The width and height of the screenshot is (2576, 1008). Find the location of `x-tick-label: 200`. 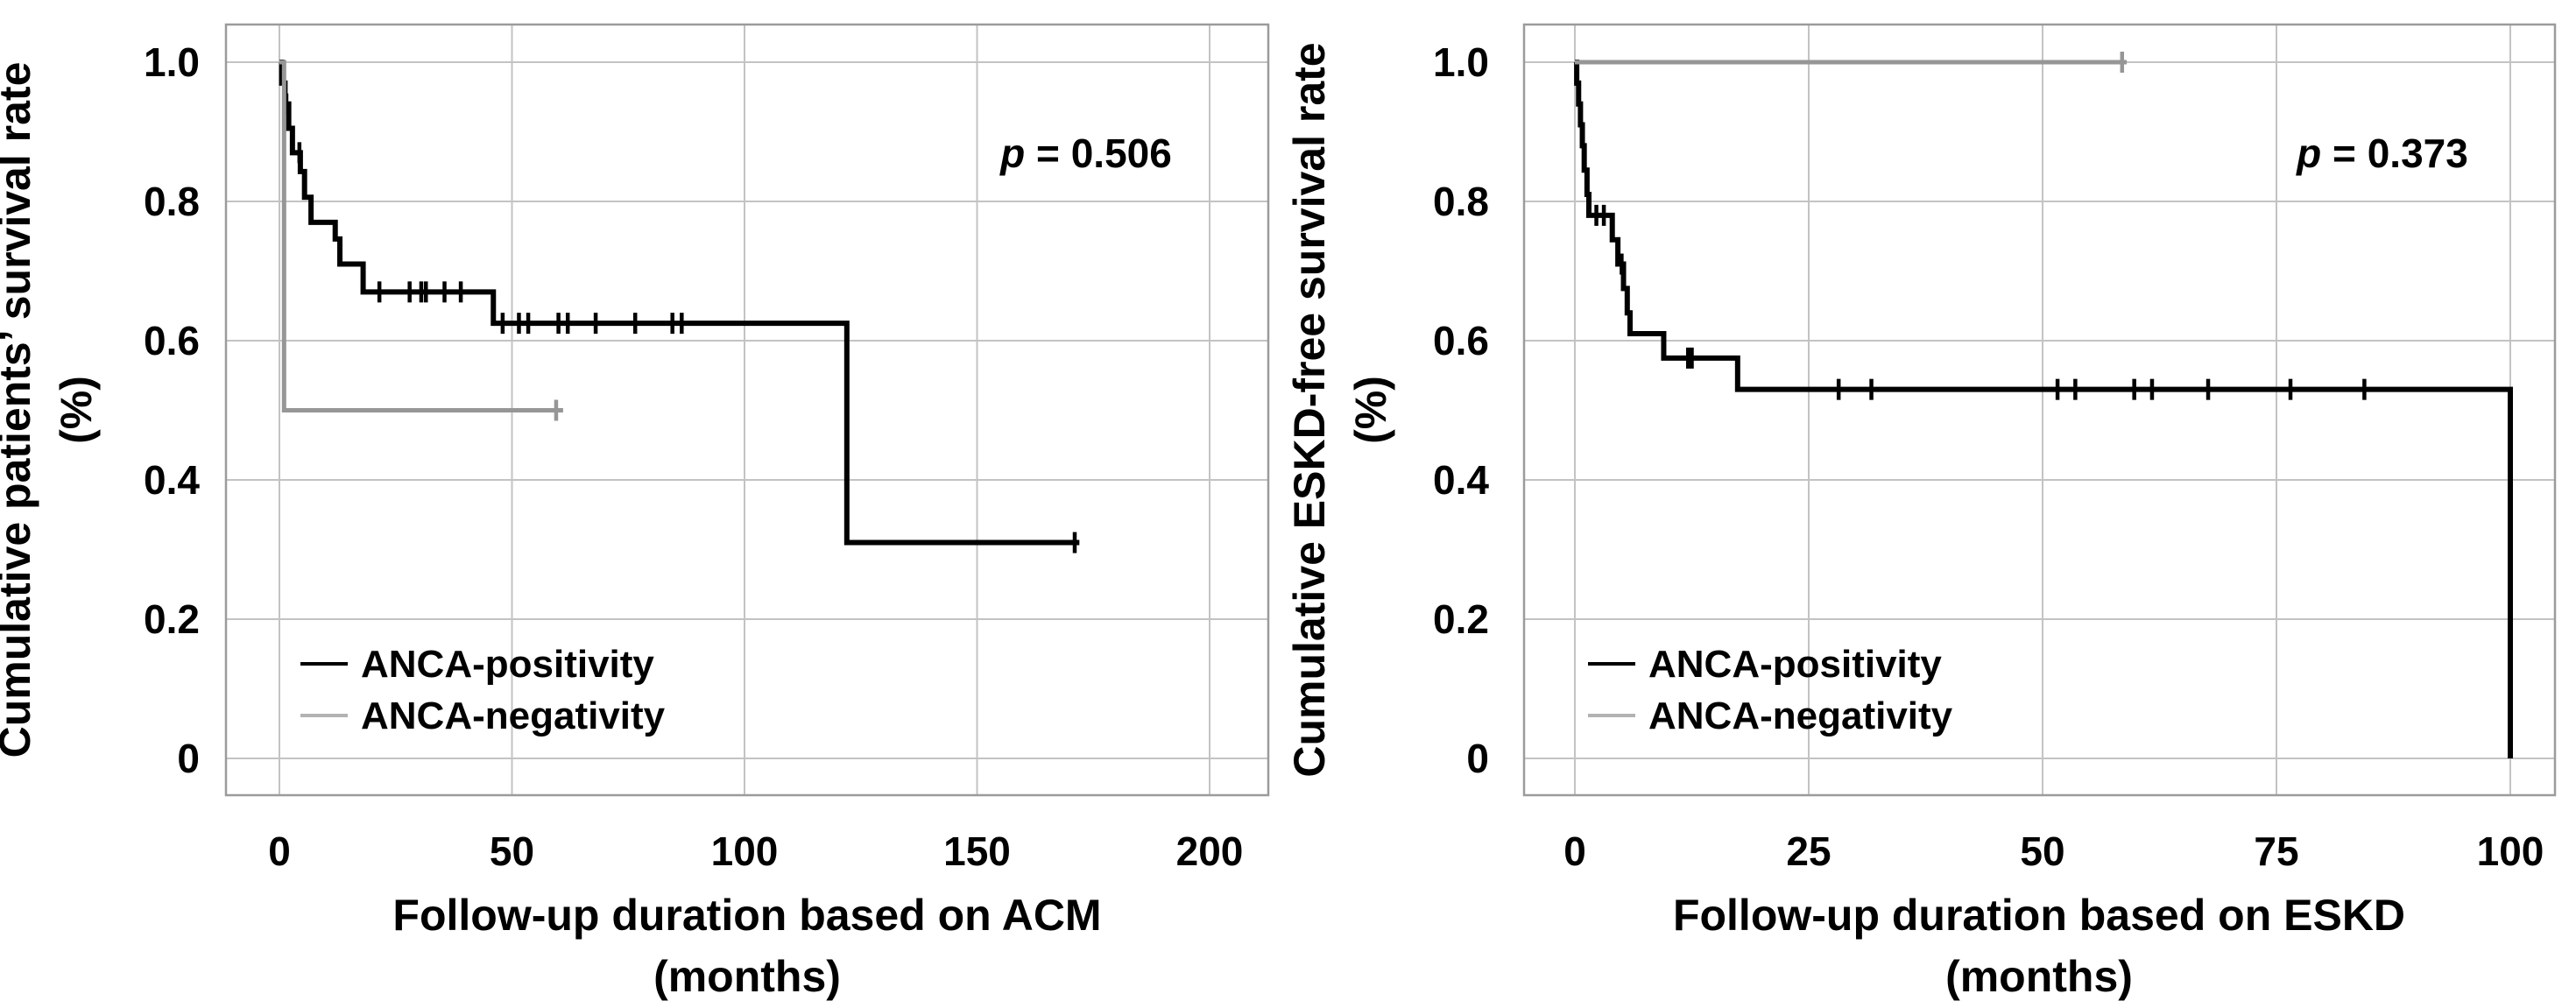

x-tick-label: 200 is located at coordinates (1210, 851).